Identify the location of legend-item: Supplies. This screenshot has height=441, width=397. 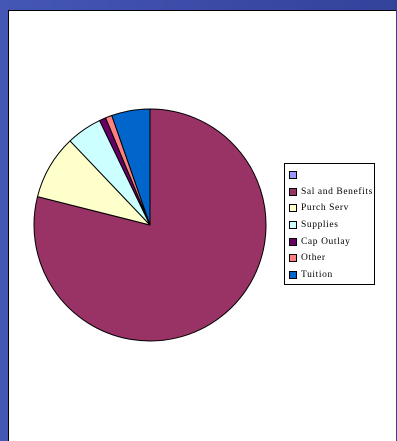
(331, 225).